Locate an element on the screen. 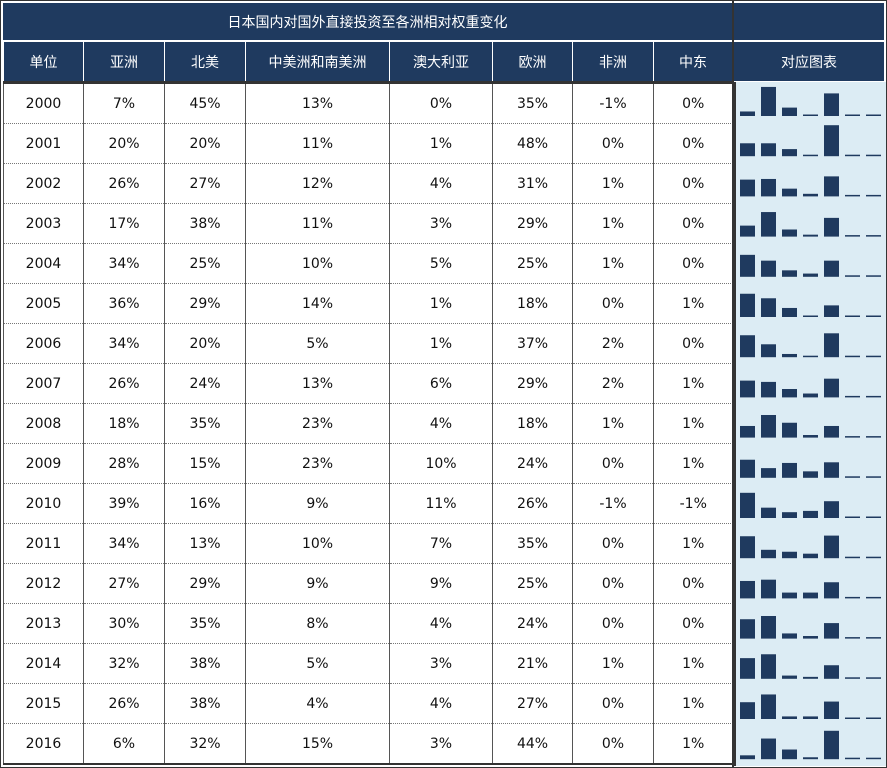 The height and width of the screenshot is (768, 887). year-cell: 2004 is located at coordinates (43, 263).